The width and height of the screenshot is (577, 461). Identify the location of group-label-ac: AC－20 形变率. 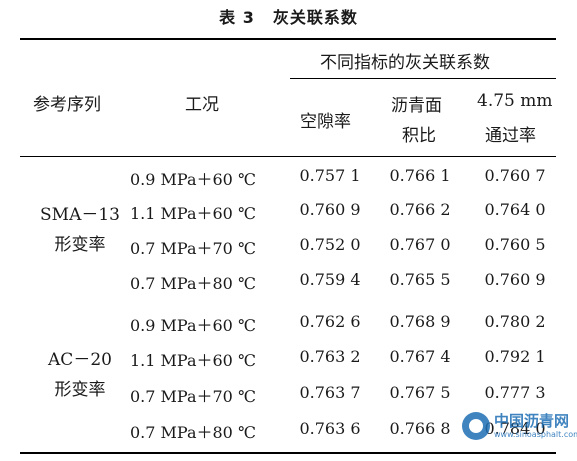
(80, 375).